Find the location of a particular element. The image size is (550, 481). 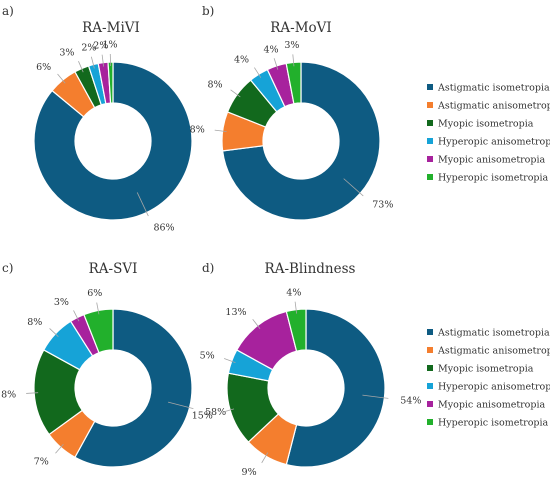

panel-title-b: RA-MoVI is located at coordinates (301, 28).